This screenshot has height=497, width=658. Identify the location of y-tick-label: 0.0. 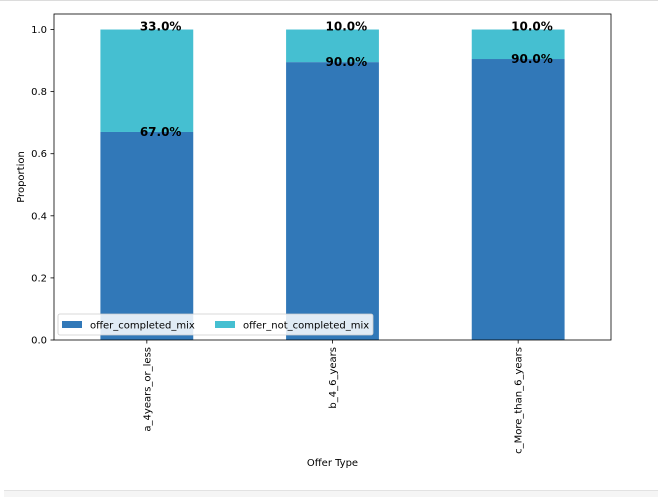
(39, 341).